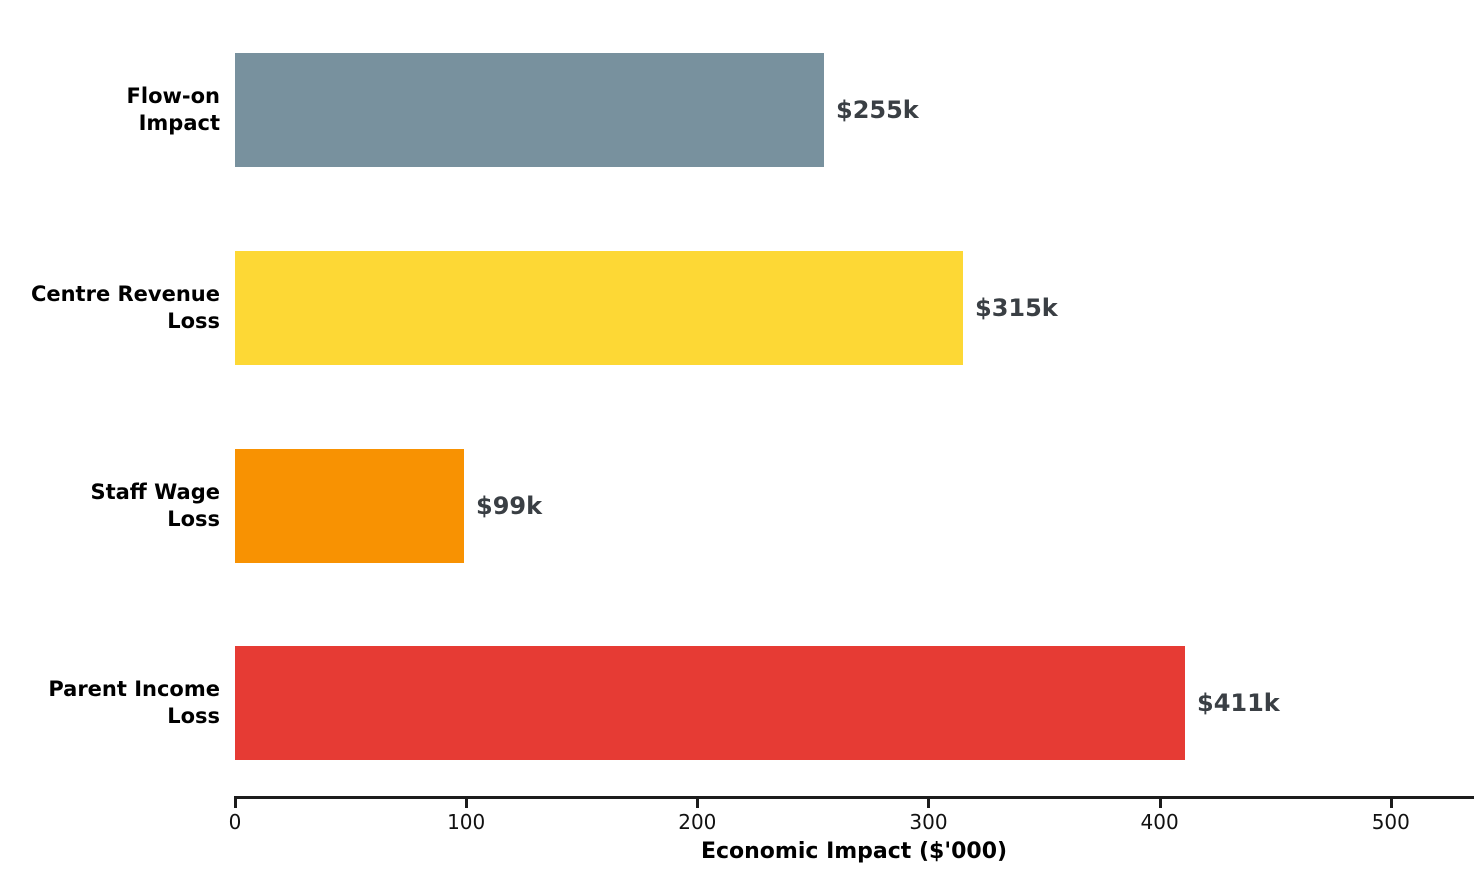 This screenshot has height=881, width=1484. I want to click on x-tick-label: 0, so click(235, 822).